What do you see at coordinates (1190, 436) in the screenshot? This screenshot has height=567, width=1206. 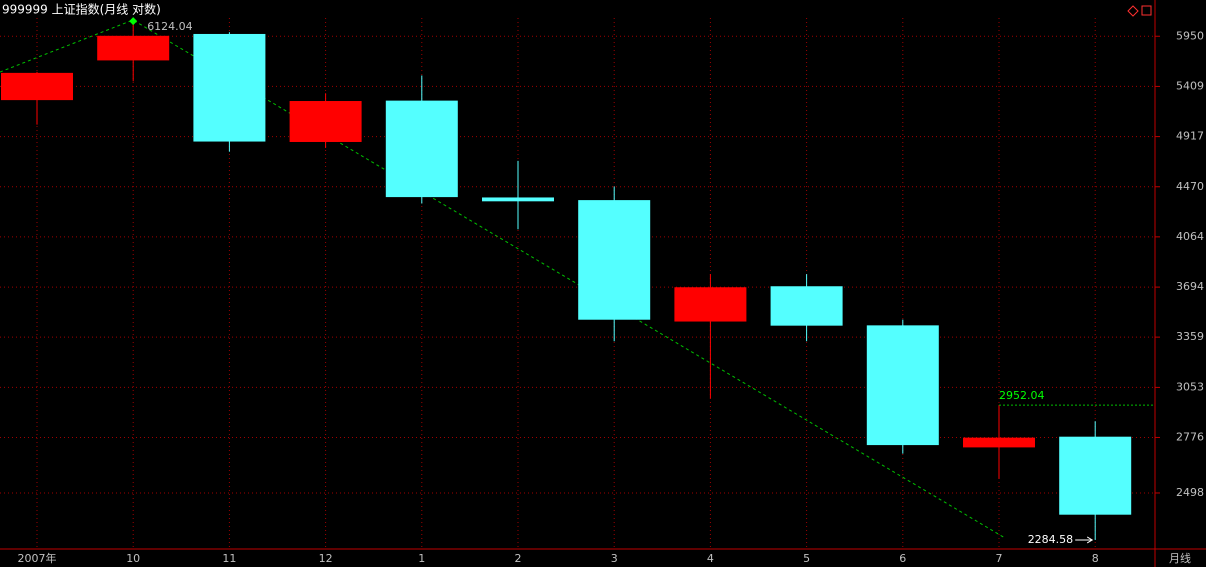 I see `y-tick-label: 2776` at bounding box center [1190, 436].